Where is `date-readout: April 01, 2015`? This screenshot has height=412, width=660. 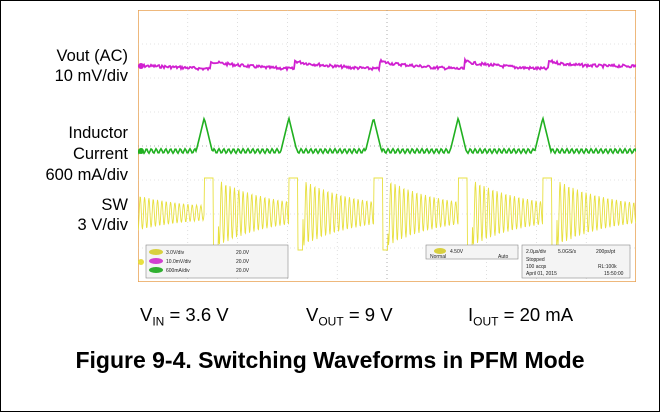
date-readout: April 01, 2015 is located at coordinates (541, 274).